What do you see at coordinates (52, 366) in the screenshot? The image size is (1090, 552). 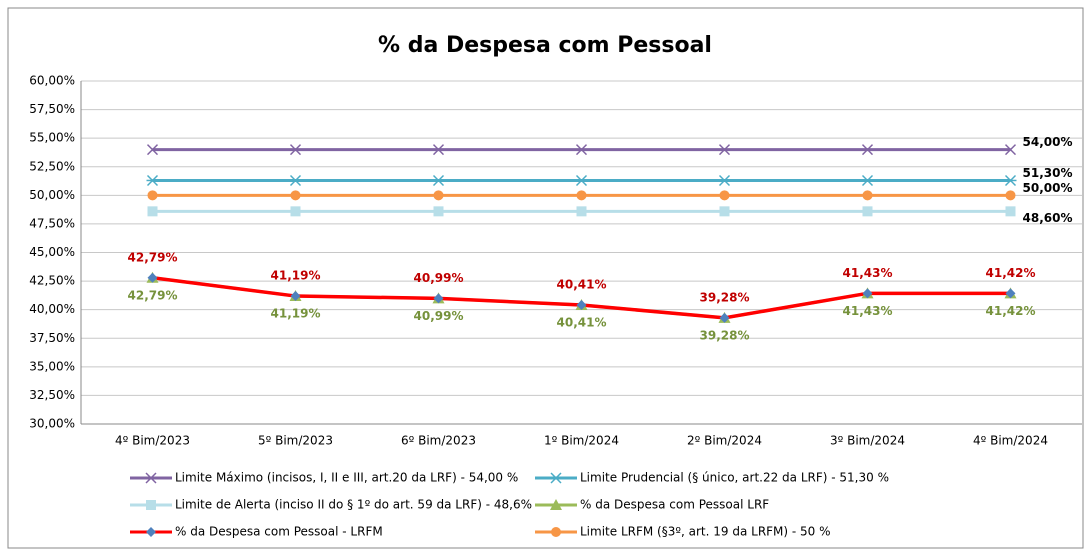 I see `y-tick-label: 35,00%` at bounding box center [52, 366].